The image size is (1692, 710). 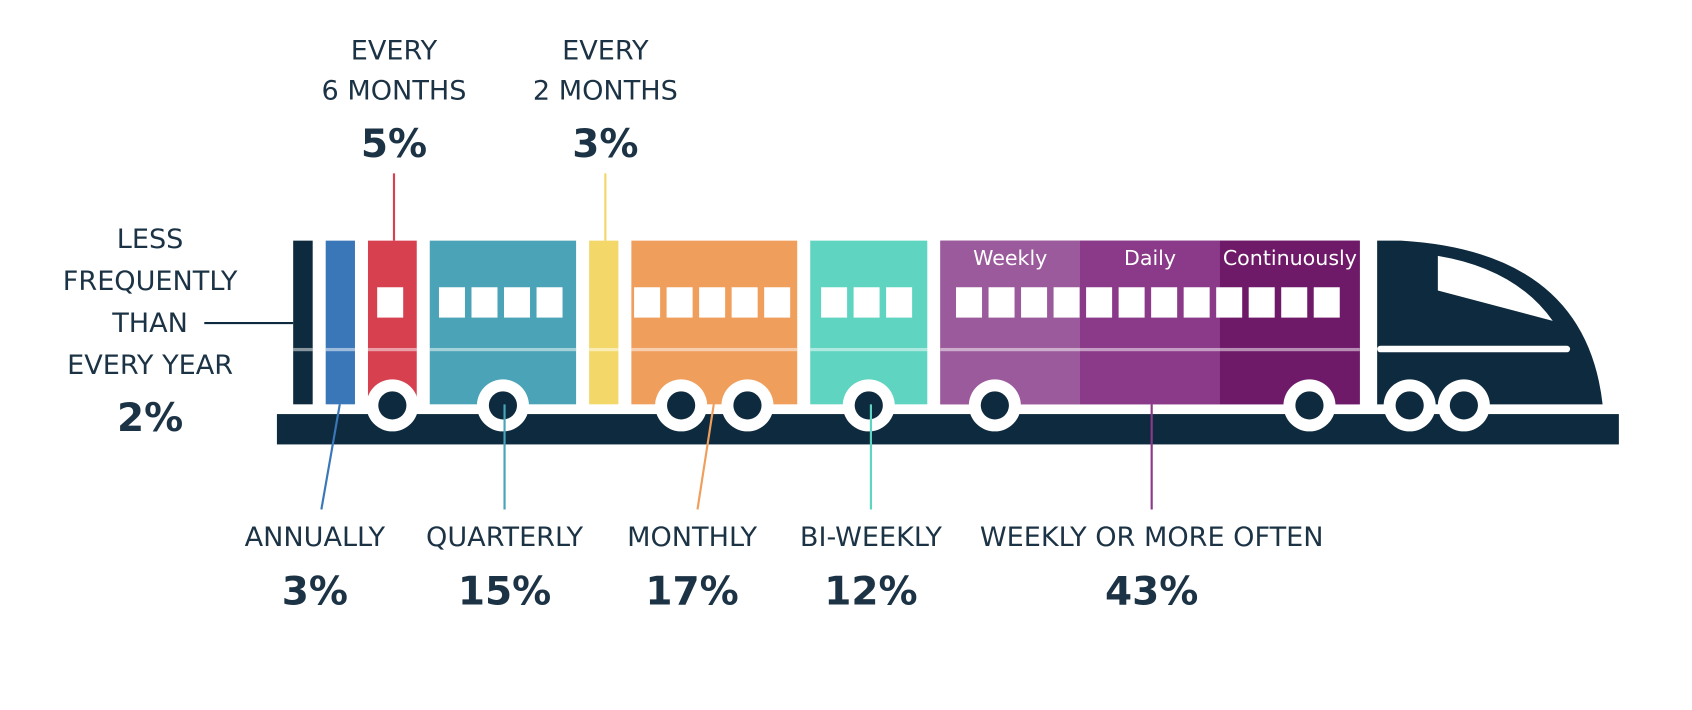 I want to click on locomotive, so click(x=1490, y=322).